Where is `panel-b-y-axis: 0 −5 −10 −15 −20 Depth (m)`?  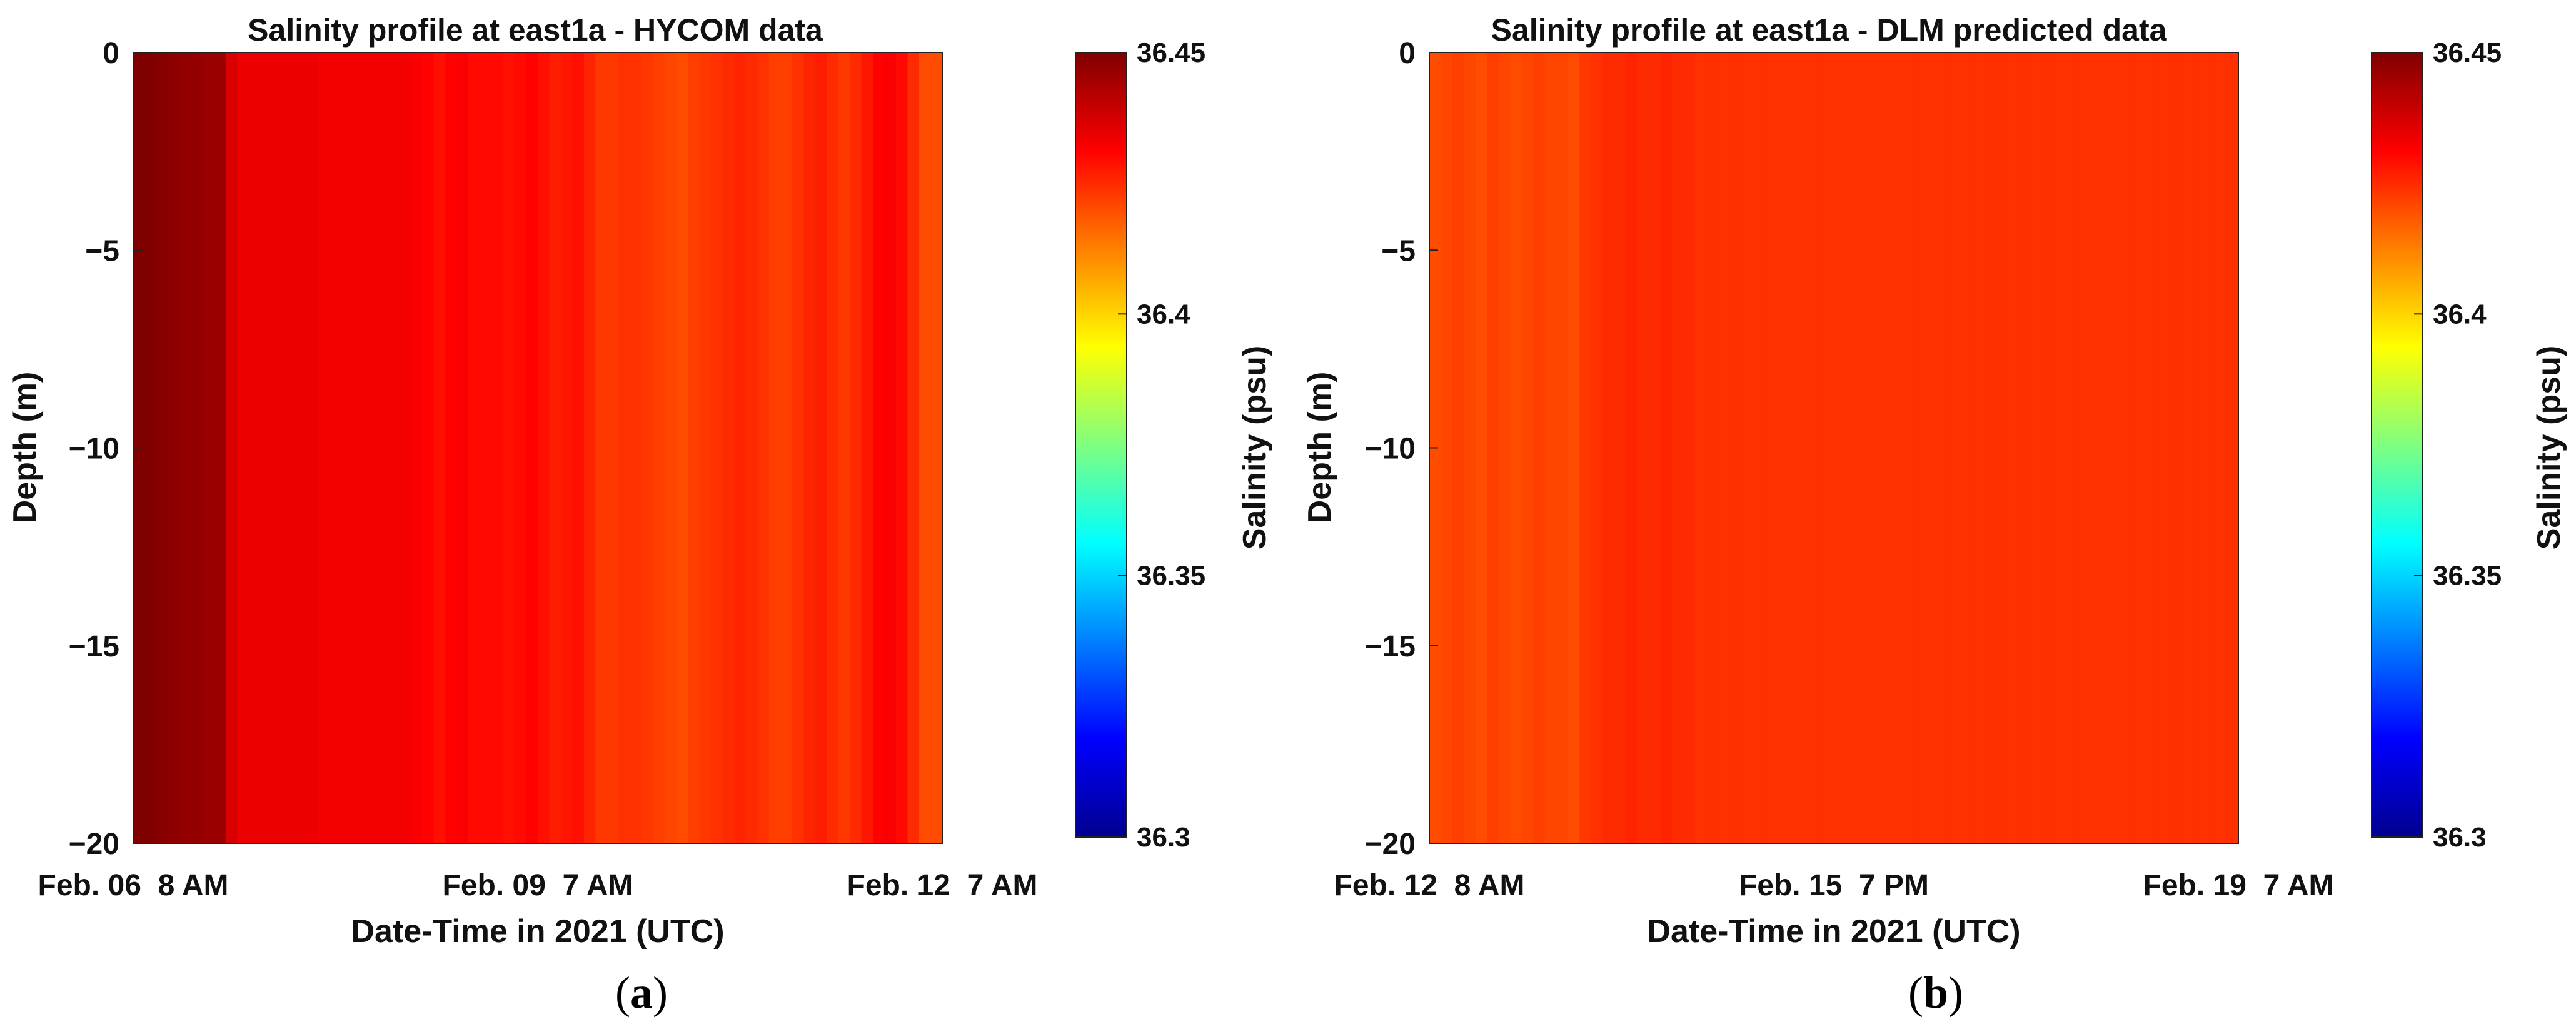
panel-b-y-axis: 0 −5 −10 −15 −20 Depth (m) is located at coordinates (1370, 449).